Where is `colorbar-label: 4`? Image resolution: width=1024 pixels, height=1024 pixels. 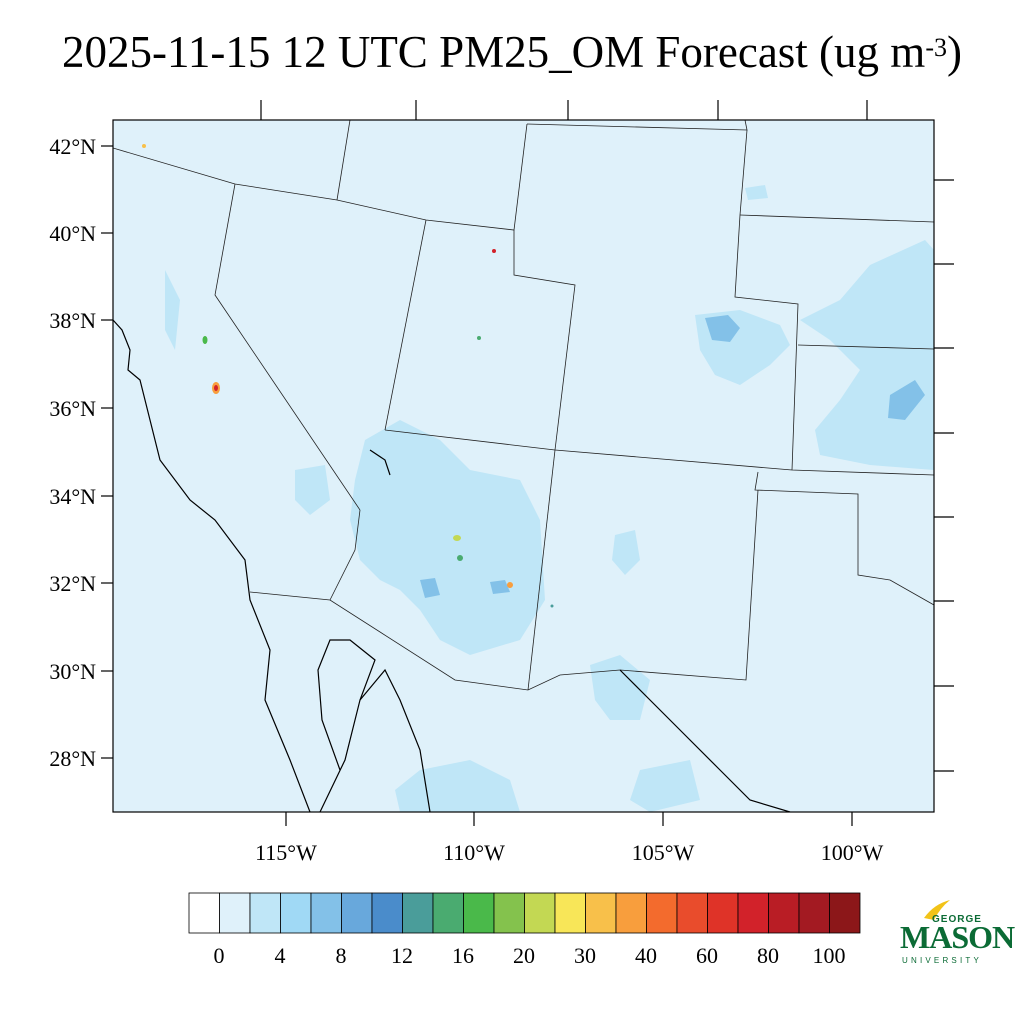 colorbar-label: 4 is located at coordinates (280, 955).